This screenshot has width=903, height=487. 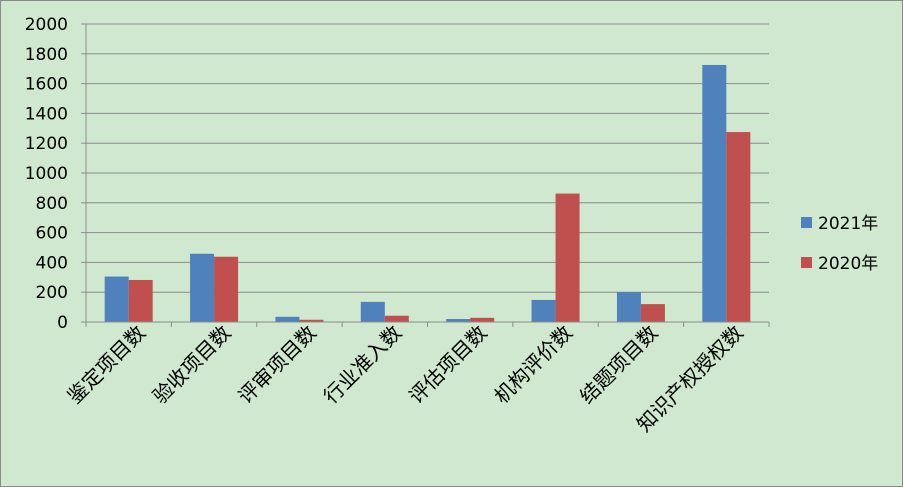 I want to click on legend-label: 2020年, so click(x=848, y=264).